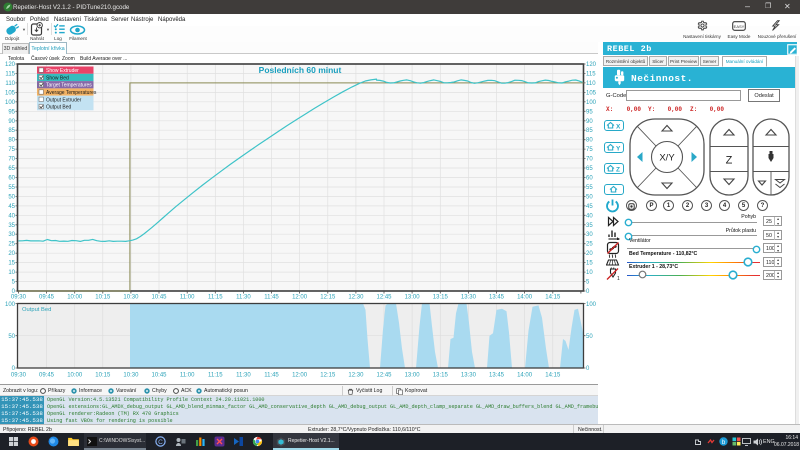 This screenshot has height=450, width=800. I want to click on svg-text: Average Temperatures, so click(71, 93).